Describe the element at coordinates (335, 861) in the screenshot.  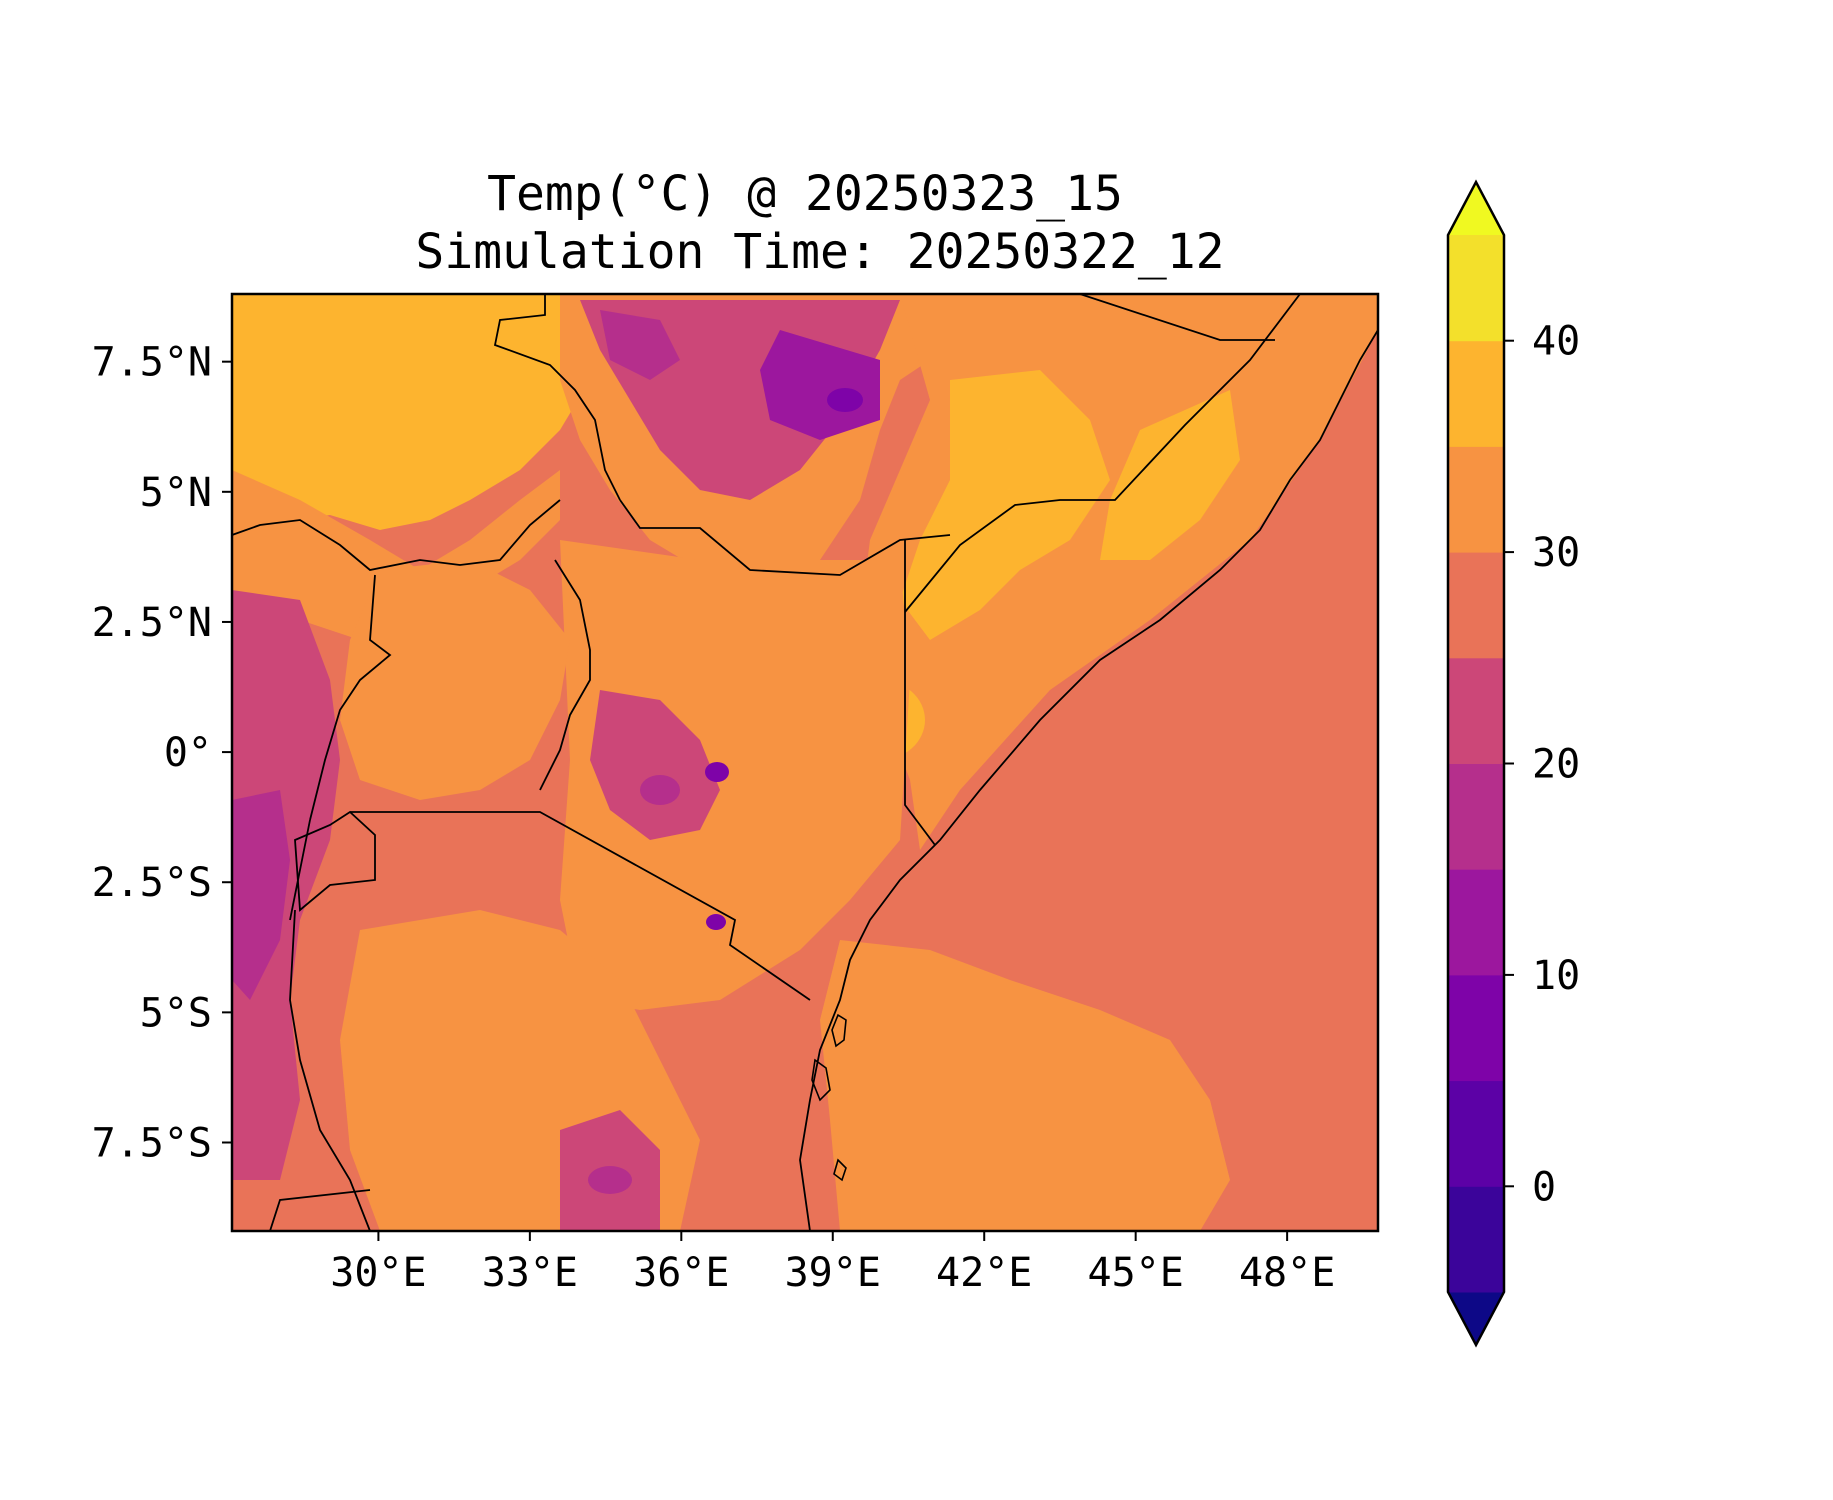
I see `border-rwanda-burundi` at that location.